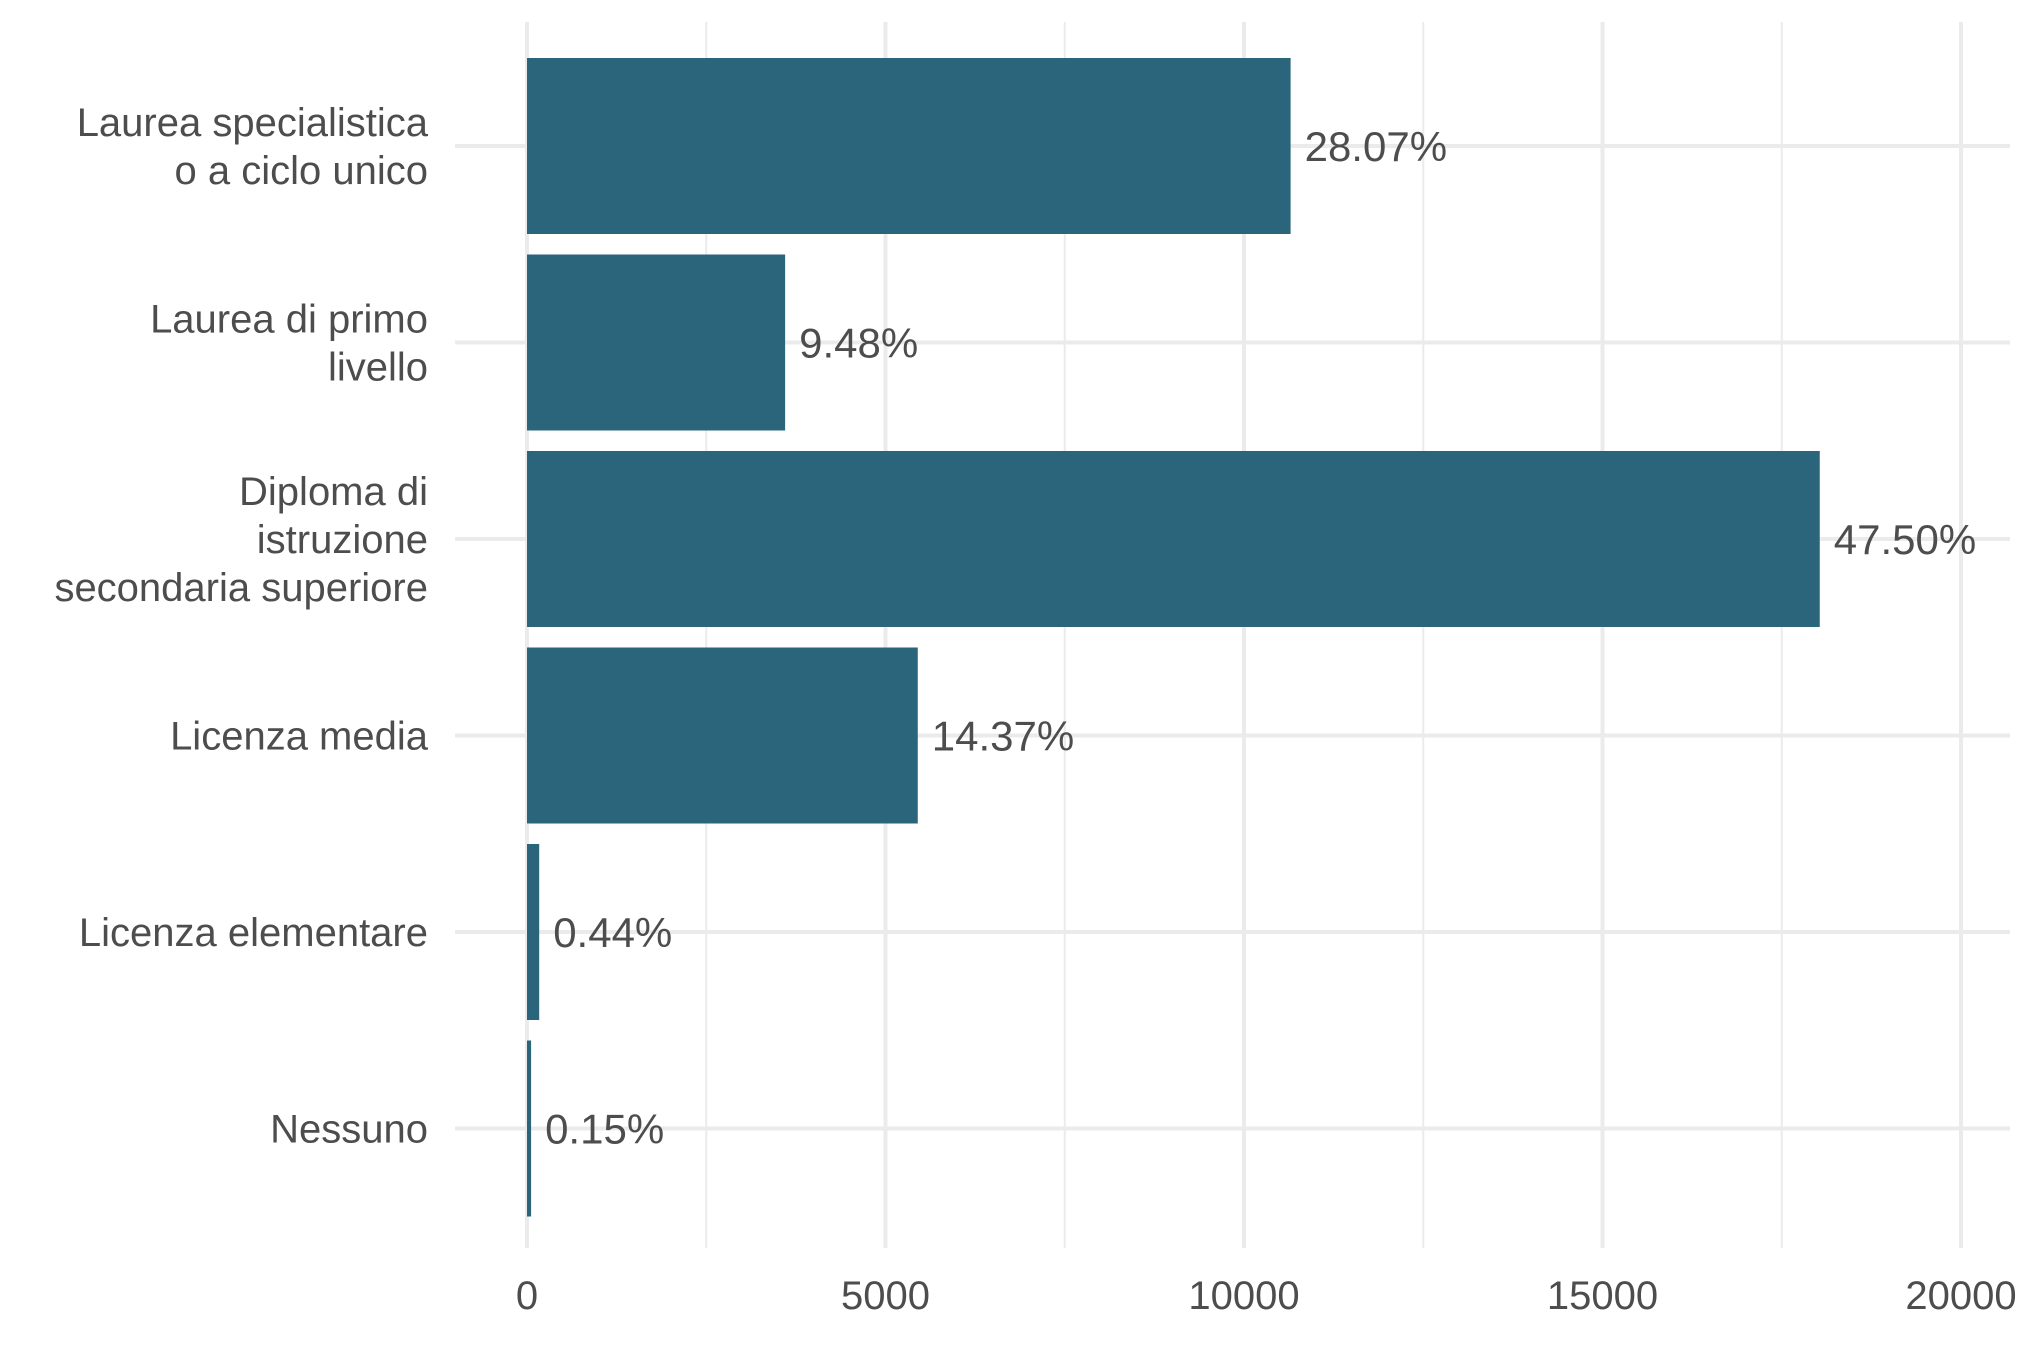  Describe the element at coordinates (253, 147) in the screenshot. I see `category-label: Laurea specialistica o a ciclo unico` at that location.